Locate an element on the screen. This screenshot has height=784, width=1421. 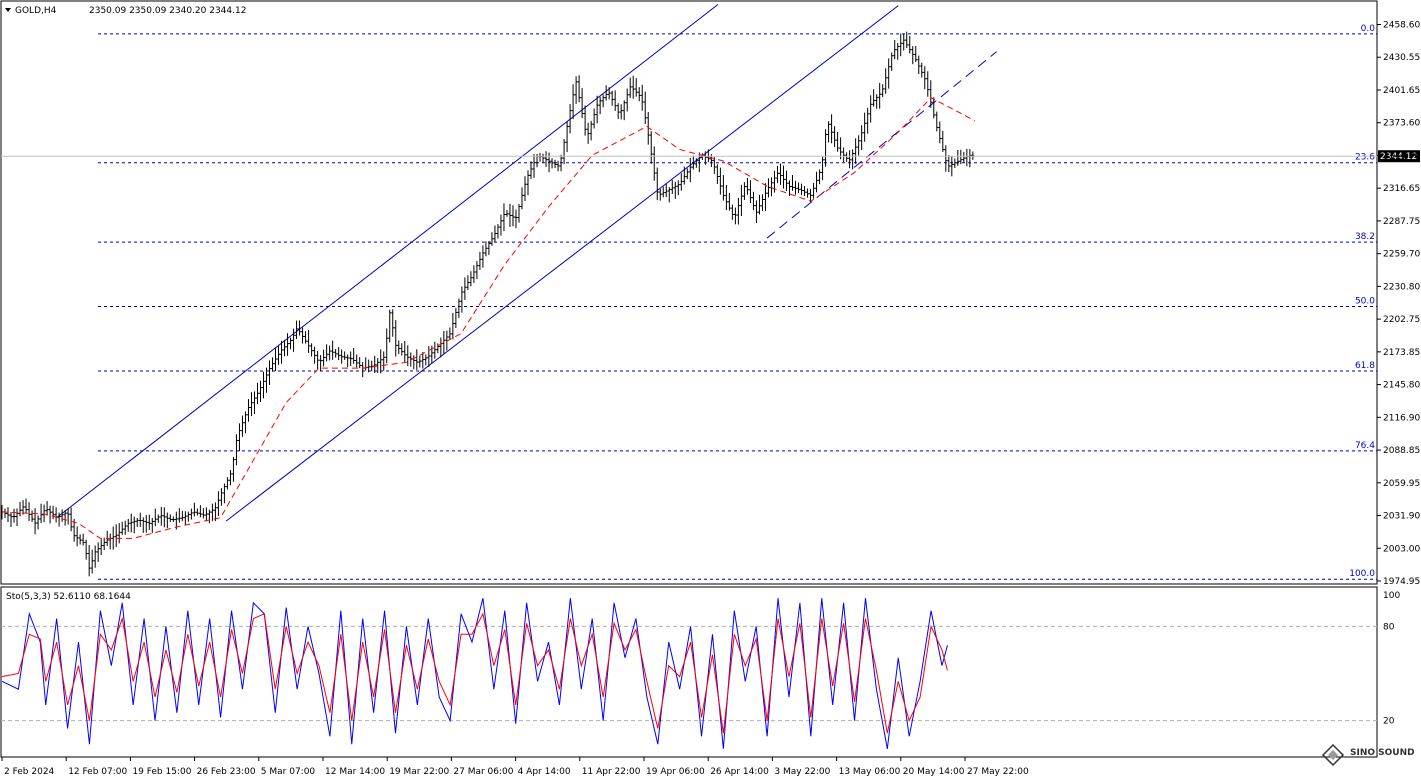
time-axis-label: 27 Mar 06:00 is located at coordinates (483, 772).